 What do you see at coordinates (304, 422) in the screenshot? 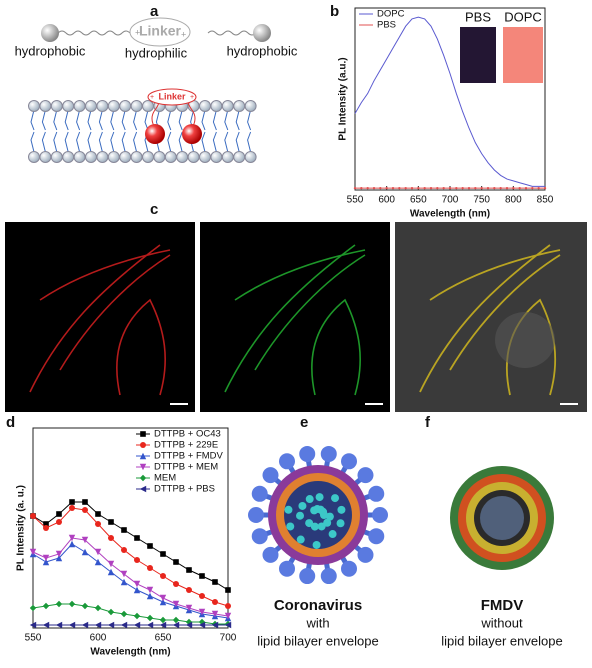
I see `panel-label: e` at bounding box center [304, 422].